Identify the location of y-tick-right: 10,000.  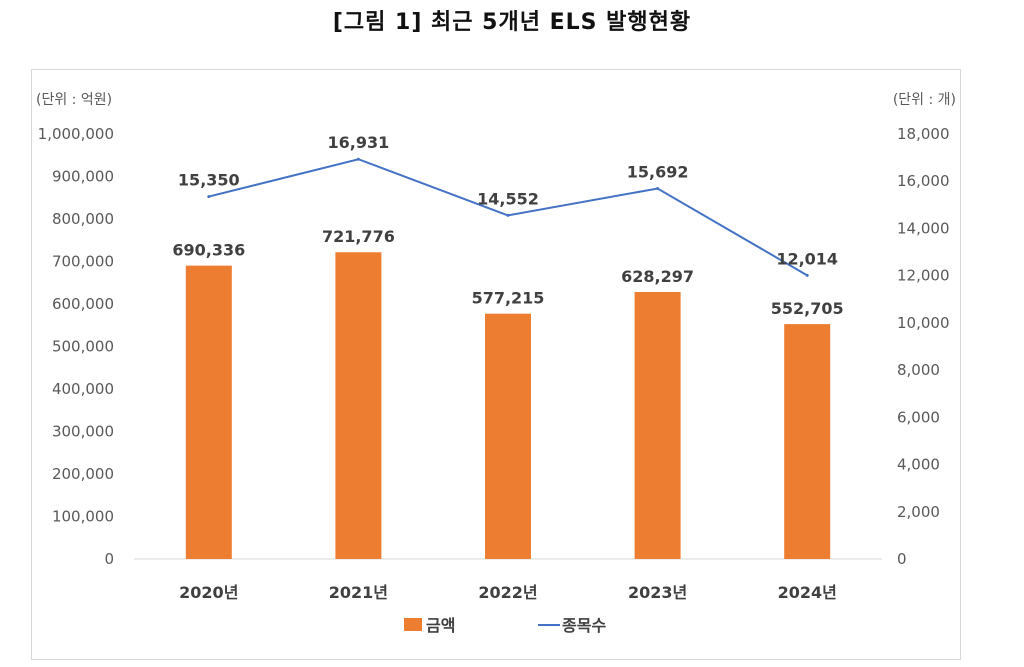
(923, 323).